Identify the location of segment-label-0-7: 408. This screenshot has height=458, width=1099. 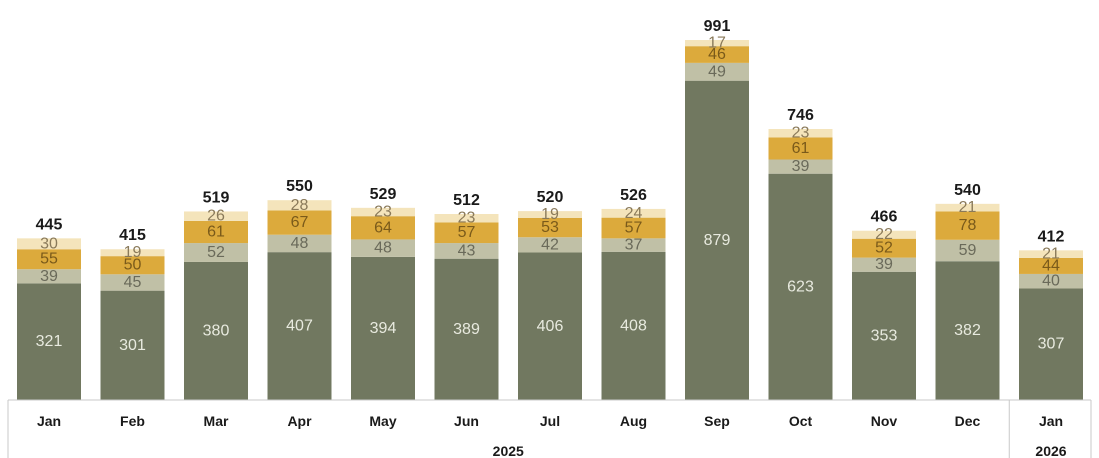
(633, 325).